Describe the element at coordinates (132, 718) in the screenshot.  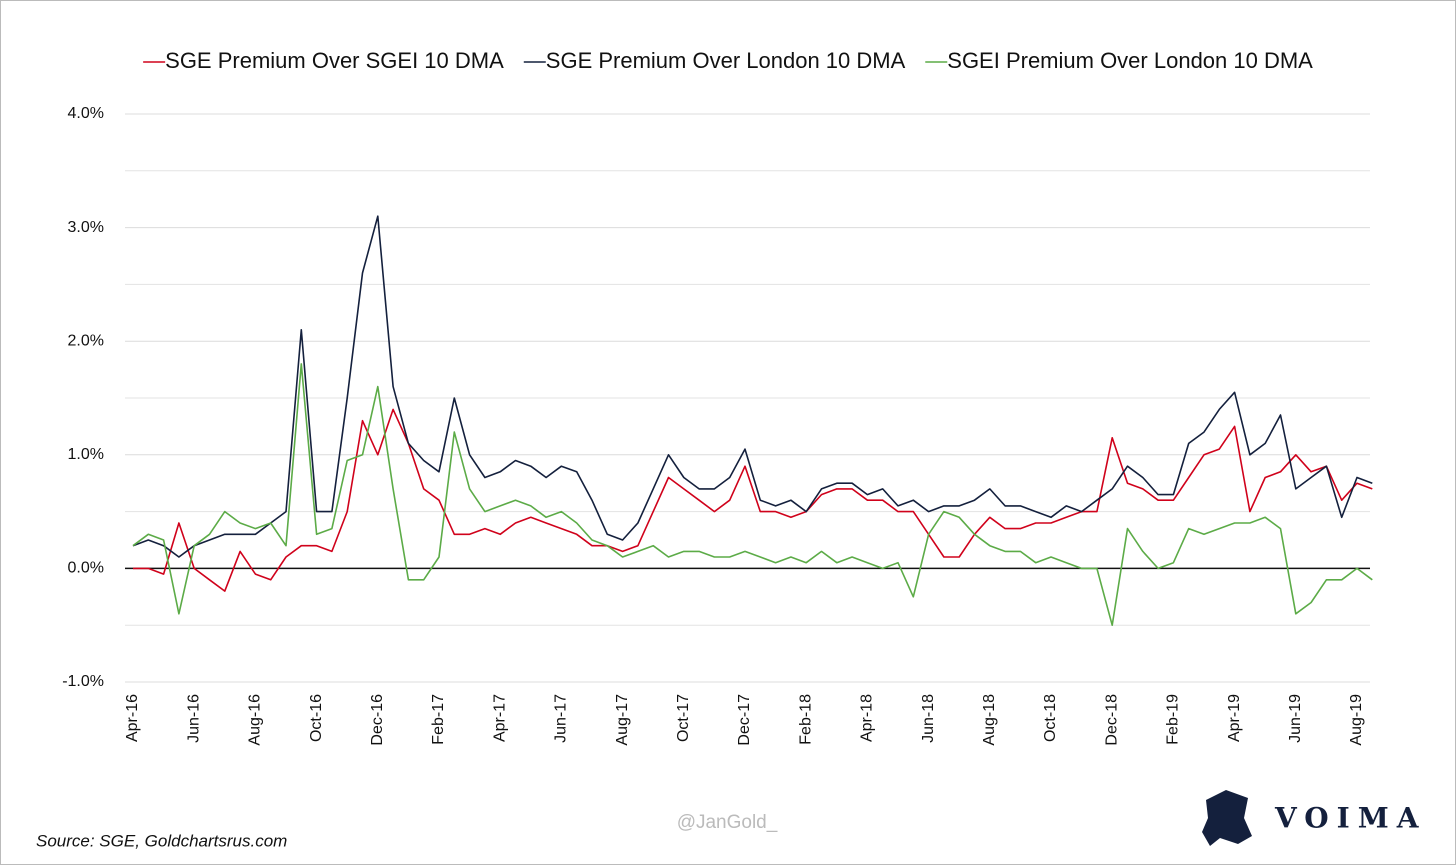
I see `x-tick-label: Apr-16` at that location.